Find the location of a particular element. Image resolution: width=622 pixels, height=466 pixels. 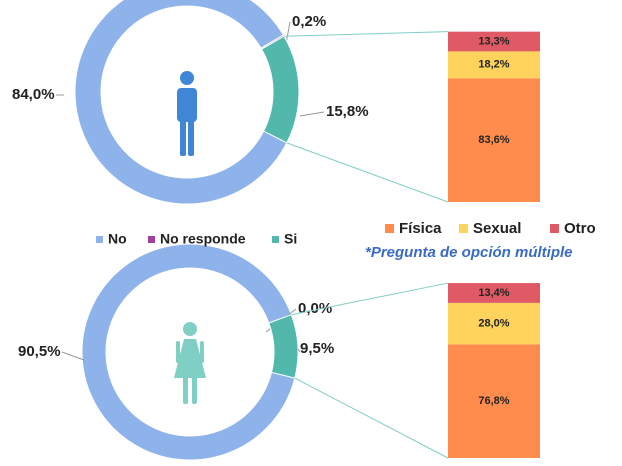

data-label: 28,0% is located at coordinates (493, 324).